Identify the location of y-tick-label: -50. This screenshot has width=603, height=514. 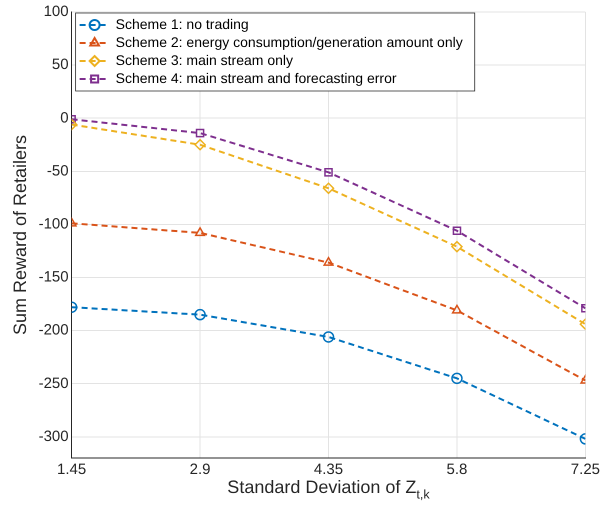
(57, 171).